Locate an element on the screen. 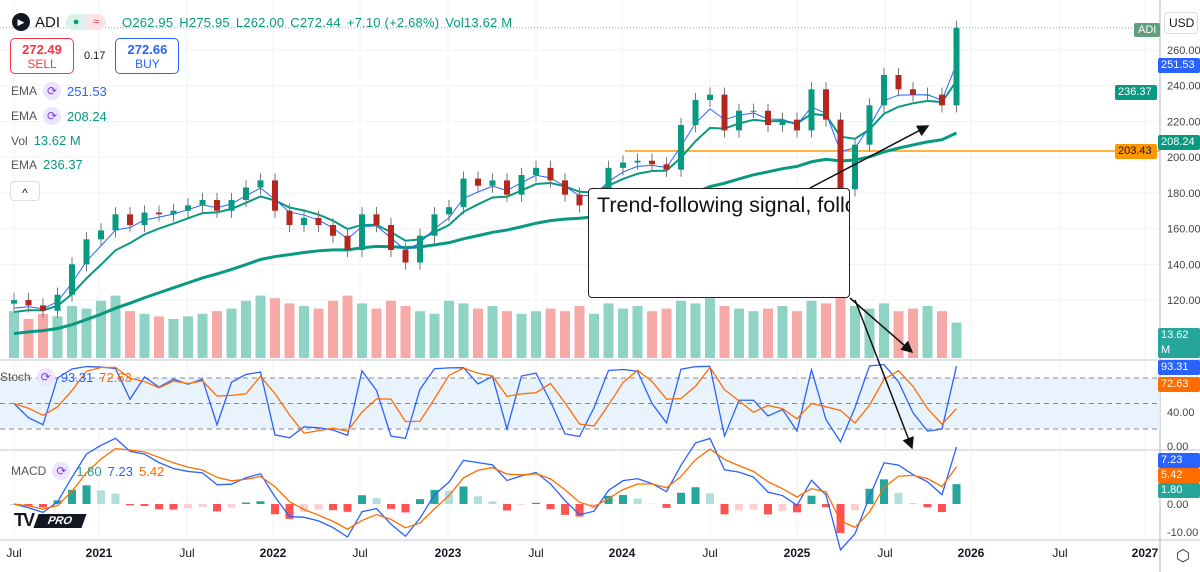 The height and width of the screenshot is (572, 1200). symbol-name: ADI is located at coordinates (48, 22).